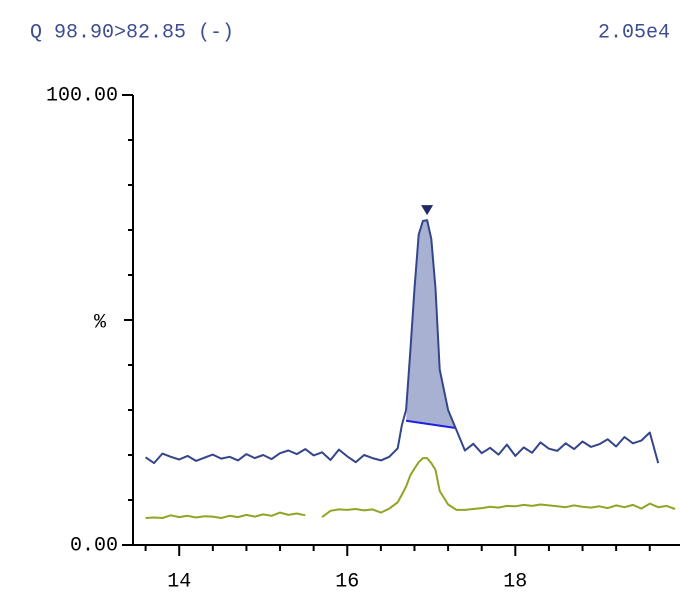 The height and width of the screenshot is (598, 680). What do you see at coordinates (430, 424) in the screenshot?
I see `peak-baseline` at bounding box center [430, 424].